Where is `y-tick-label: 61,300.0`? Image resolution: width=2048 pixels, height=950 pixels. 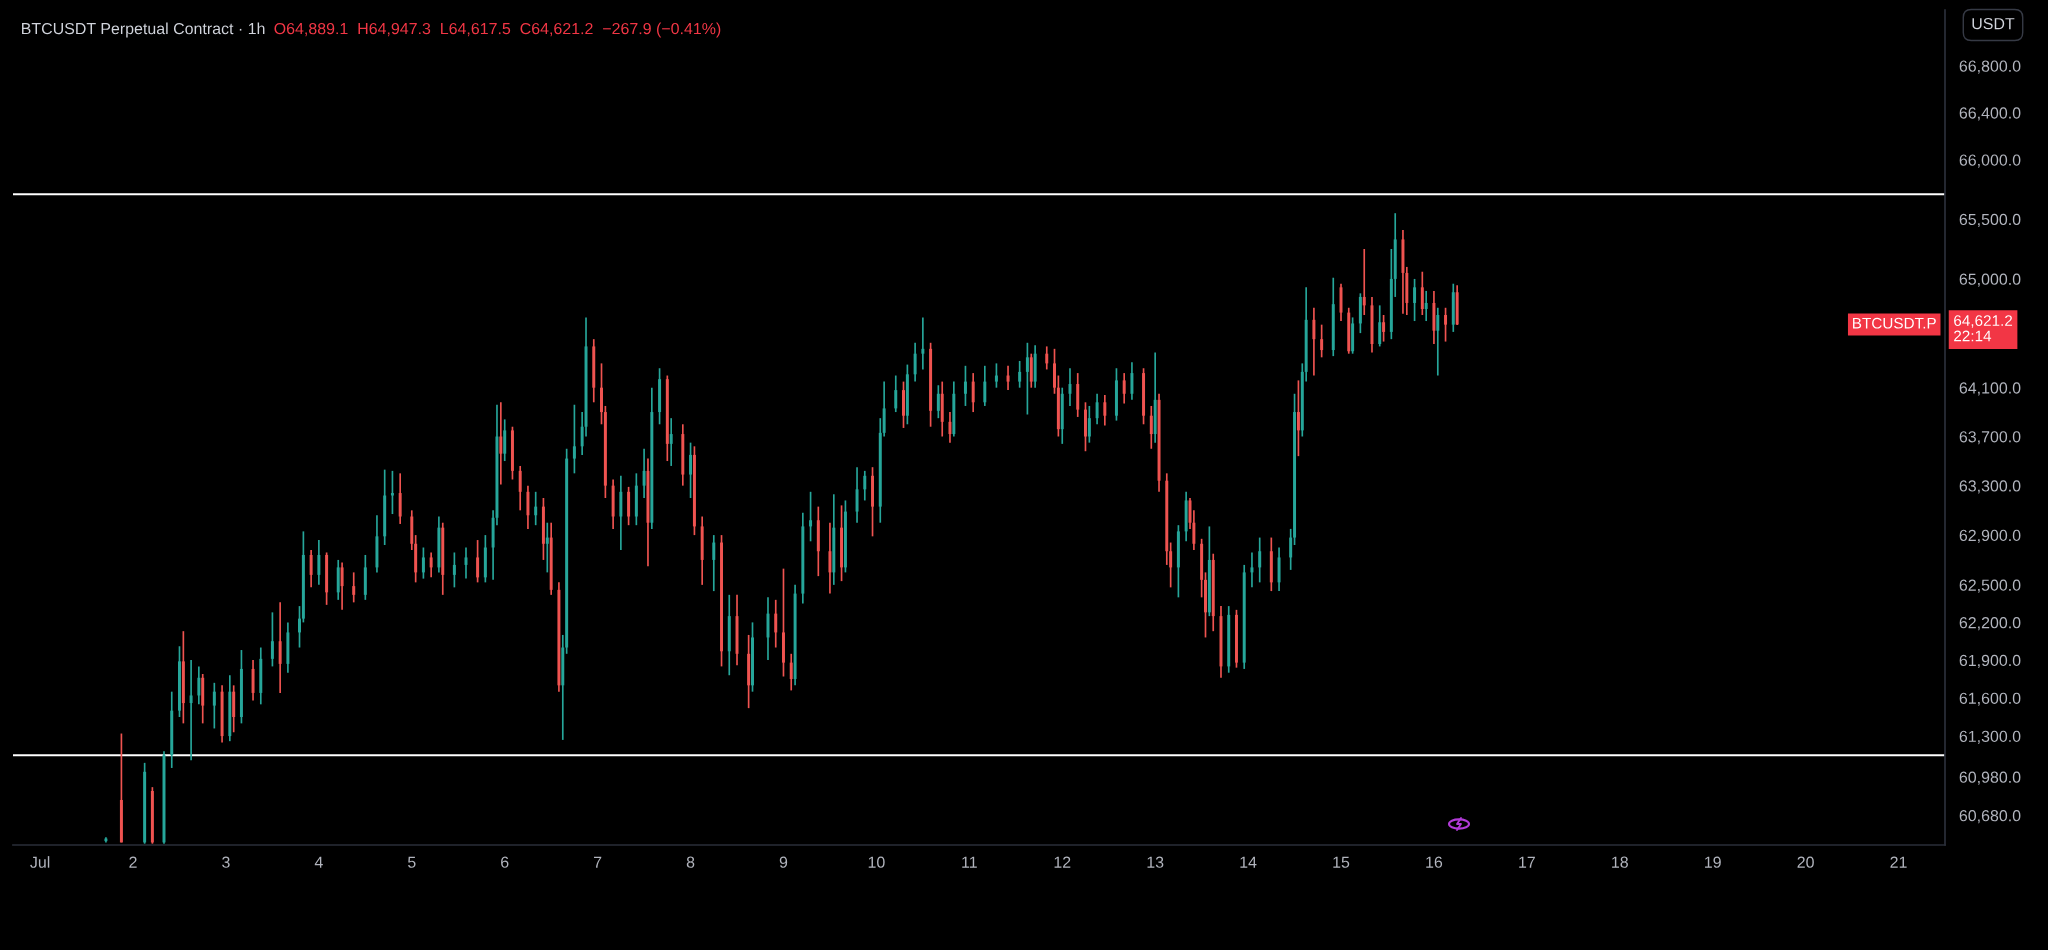
y-tick-label: 61,300.0 is located at coordinates (1990, 737).